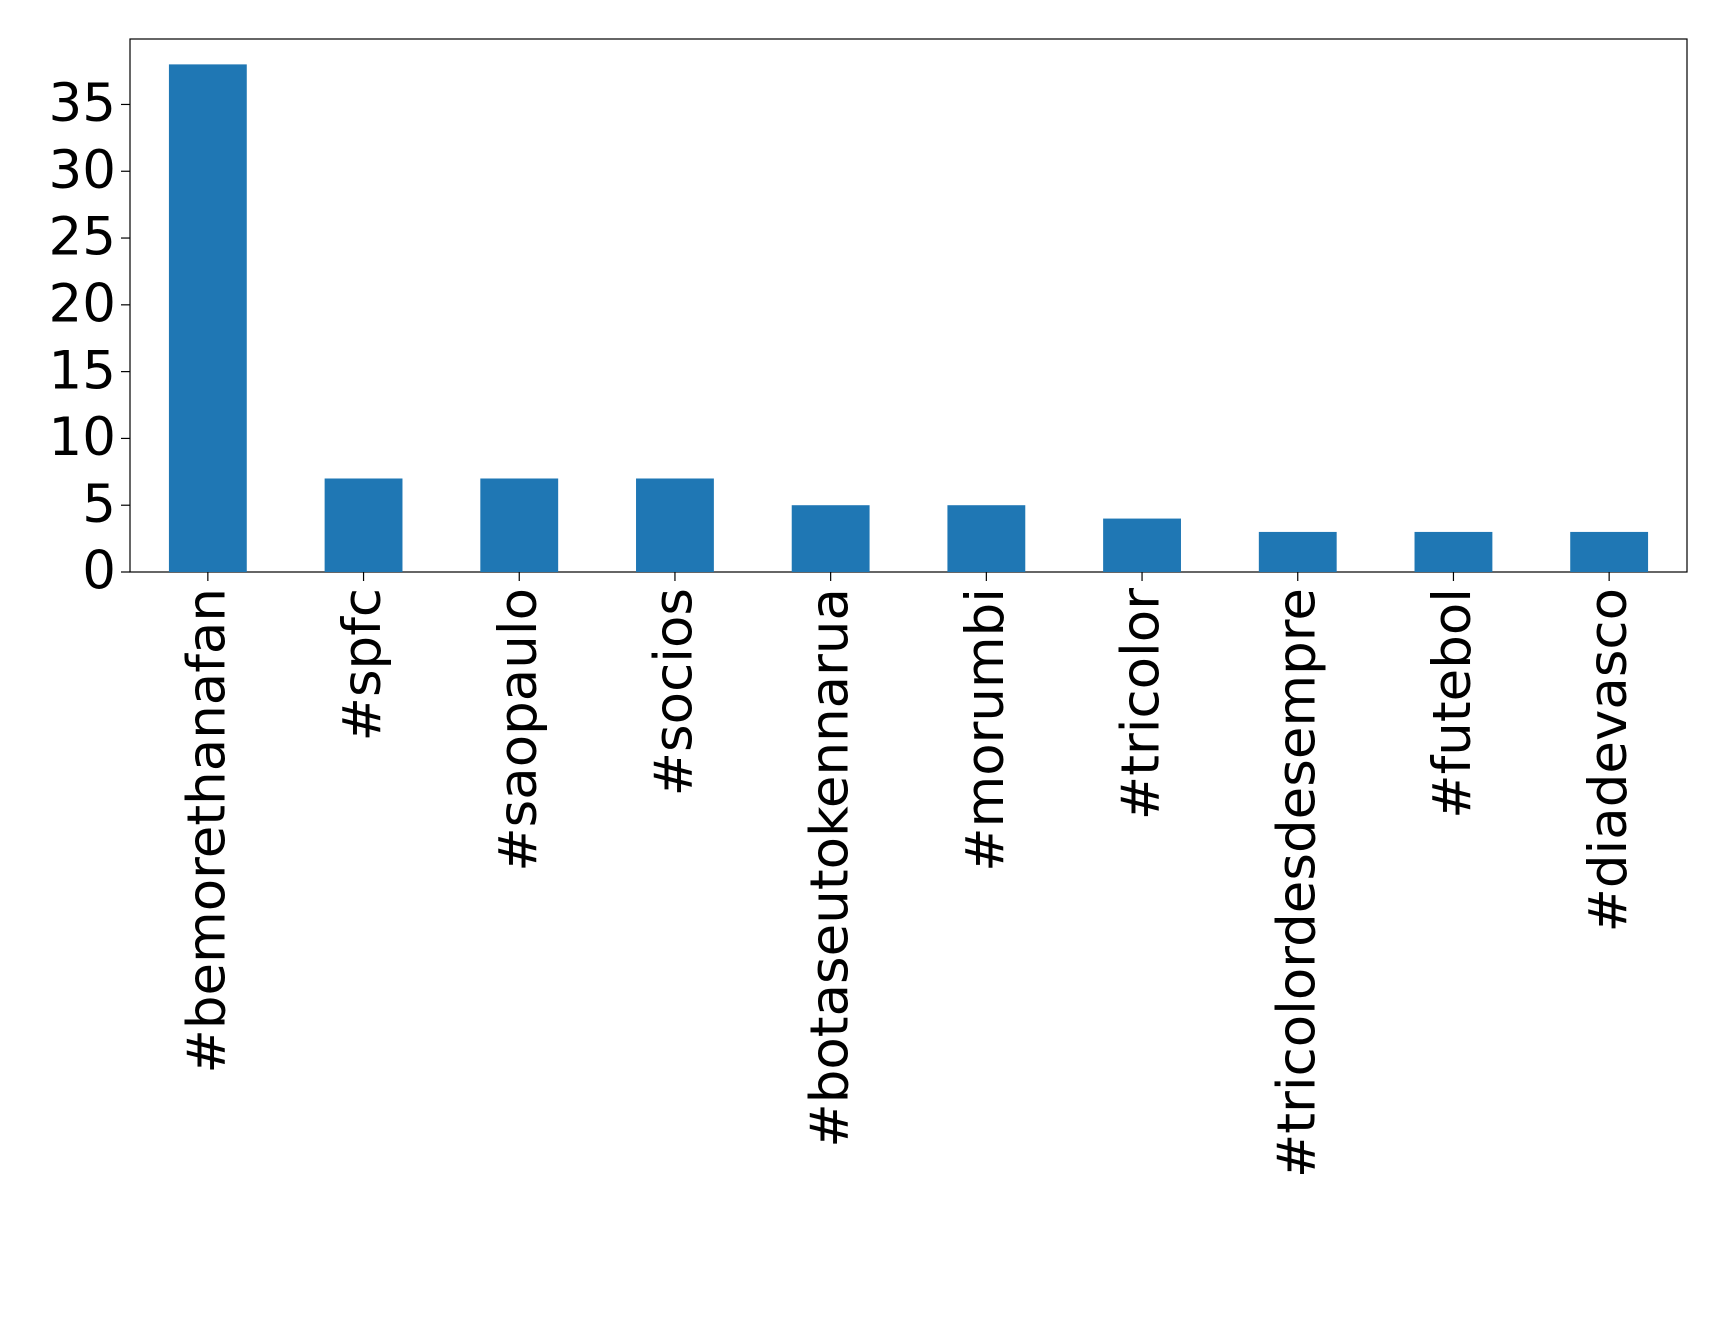 The height and width of the screenshot is (1324, 1719). I want to click on y-tick-label: 10, so click(82, 437).